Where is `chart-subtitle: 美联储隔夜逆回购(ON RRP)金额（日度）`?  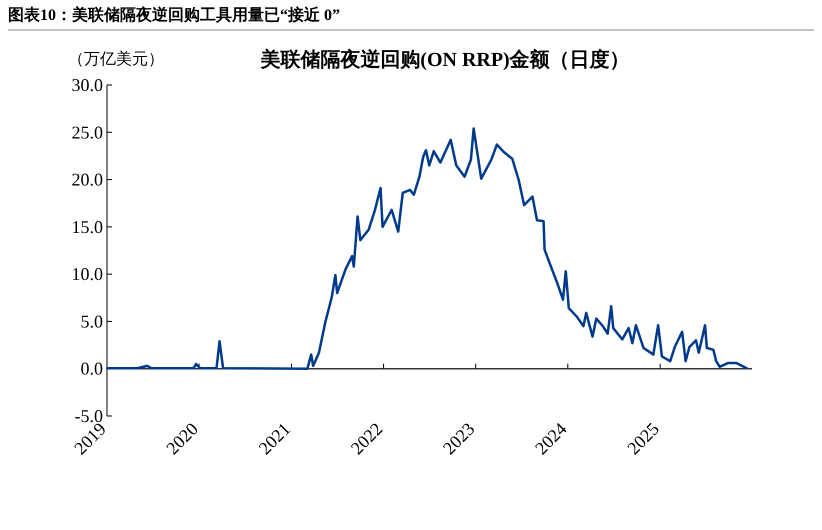 chart-subtitle: 美联储隔夜逆回购(ON RRP)金额（日度） is located at coordinates (444, 59).